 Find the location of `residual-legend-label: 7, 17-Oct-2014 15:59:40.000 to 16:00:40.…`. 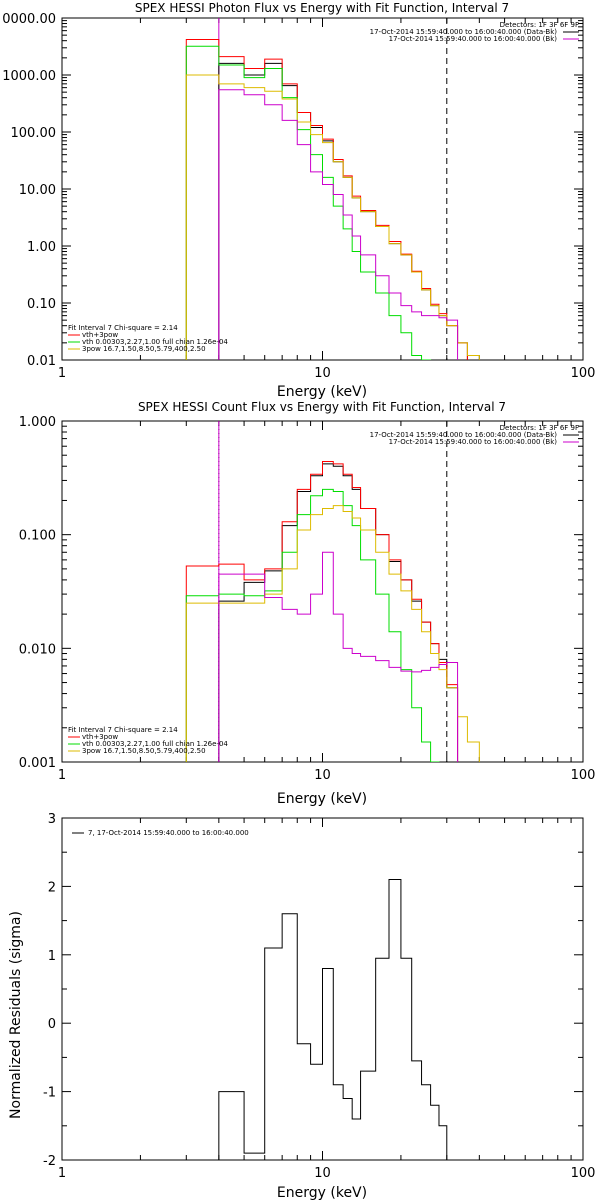

residual-legend-label: 7, 17-Oct-2014 15:59:40.000 to 16:00:40.… is located at coordinates (168, 833).